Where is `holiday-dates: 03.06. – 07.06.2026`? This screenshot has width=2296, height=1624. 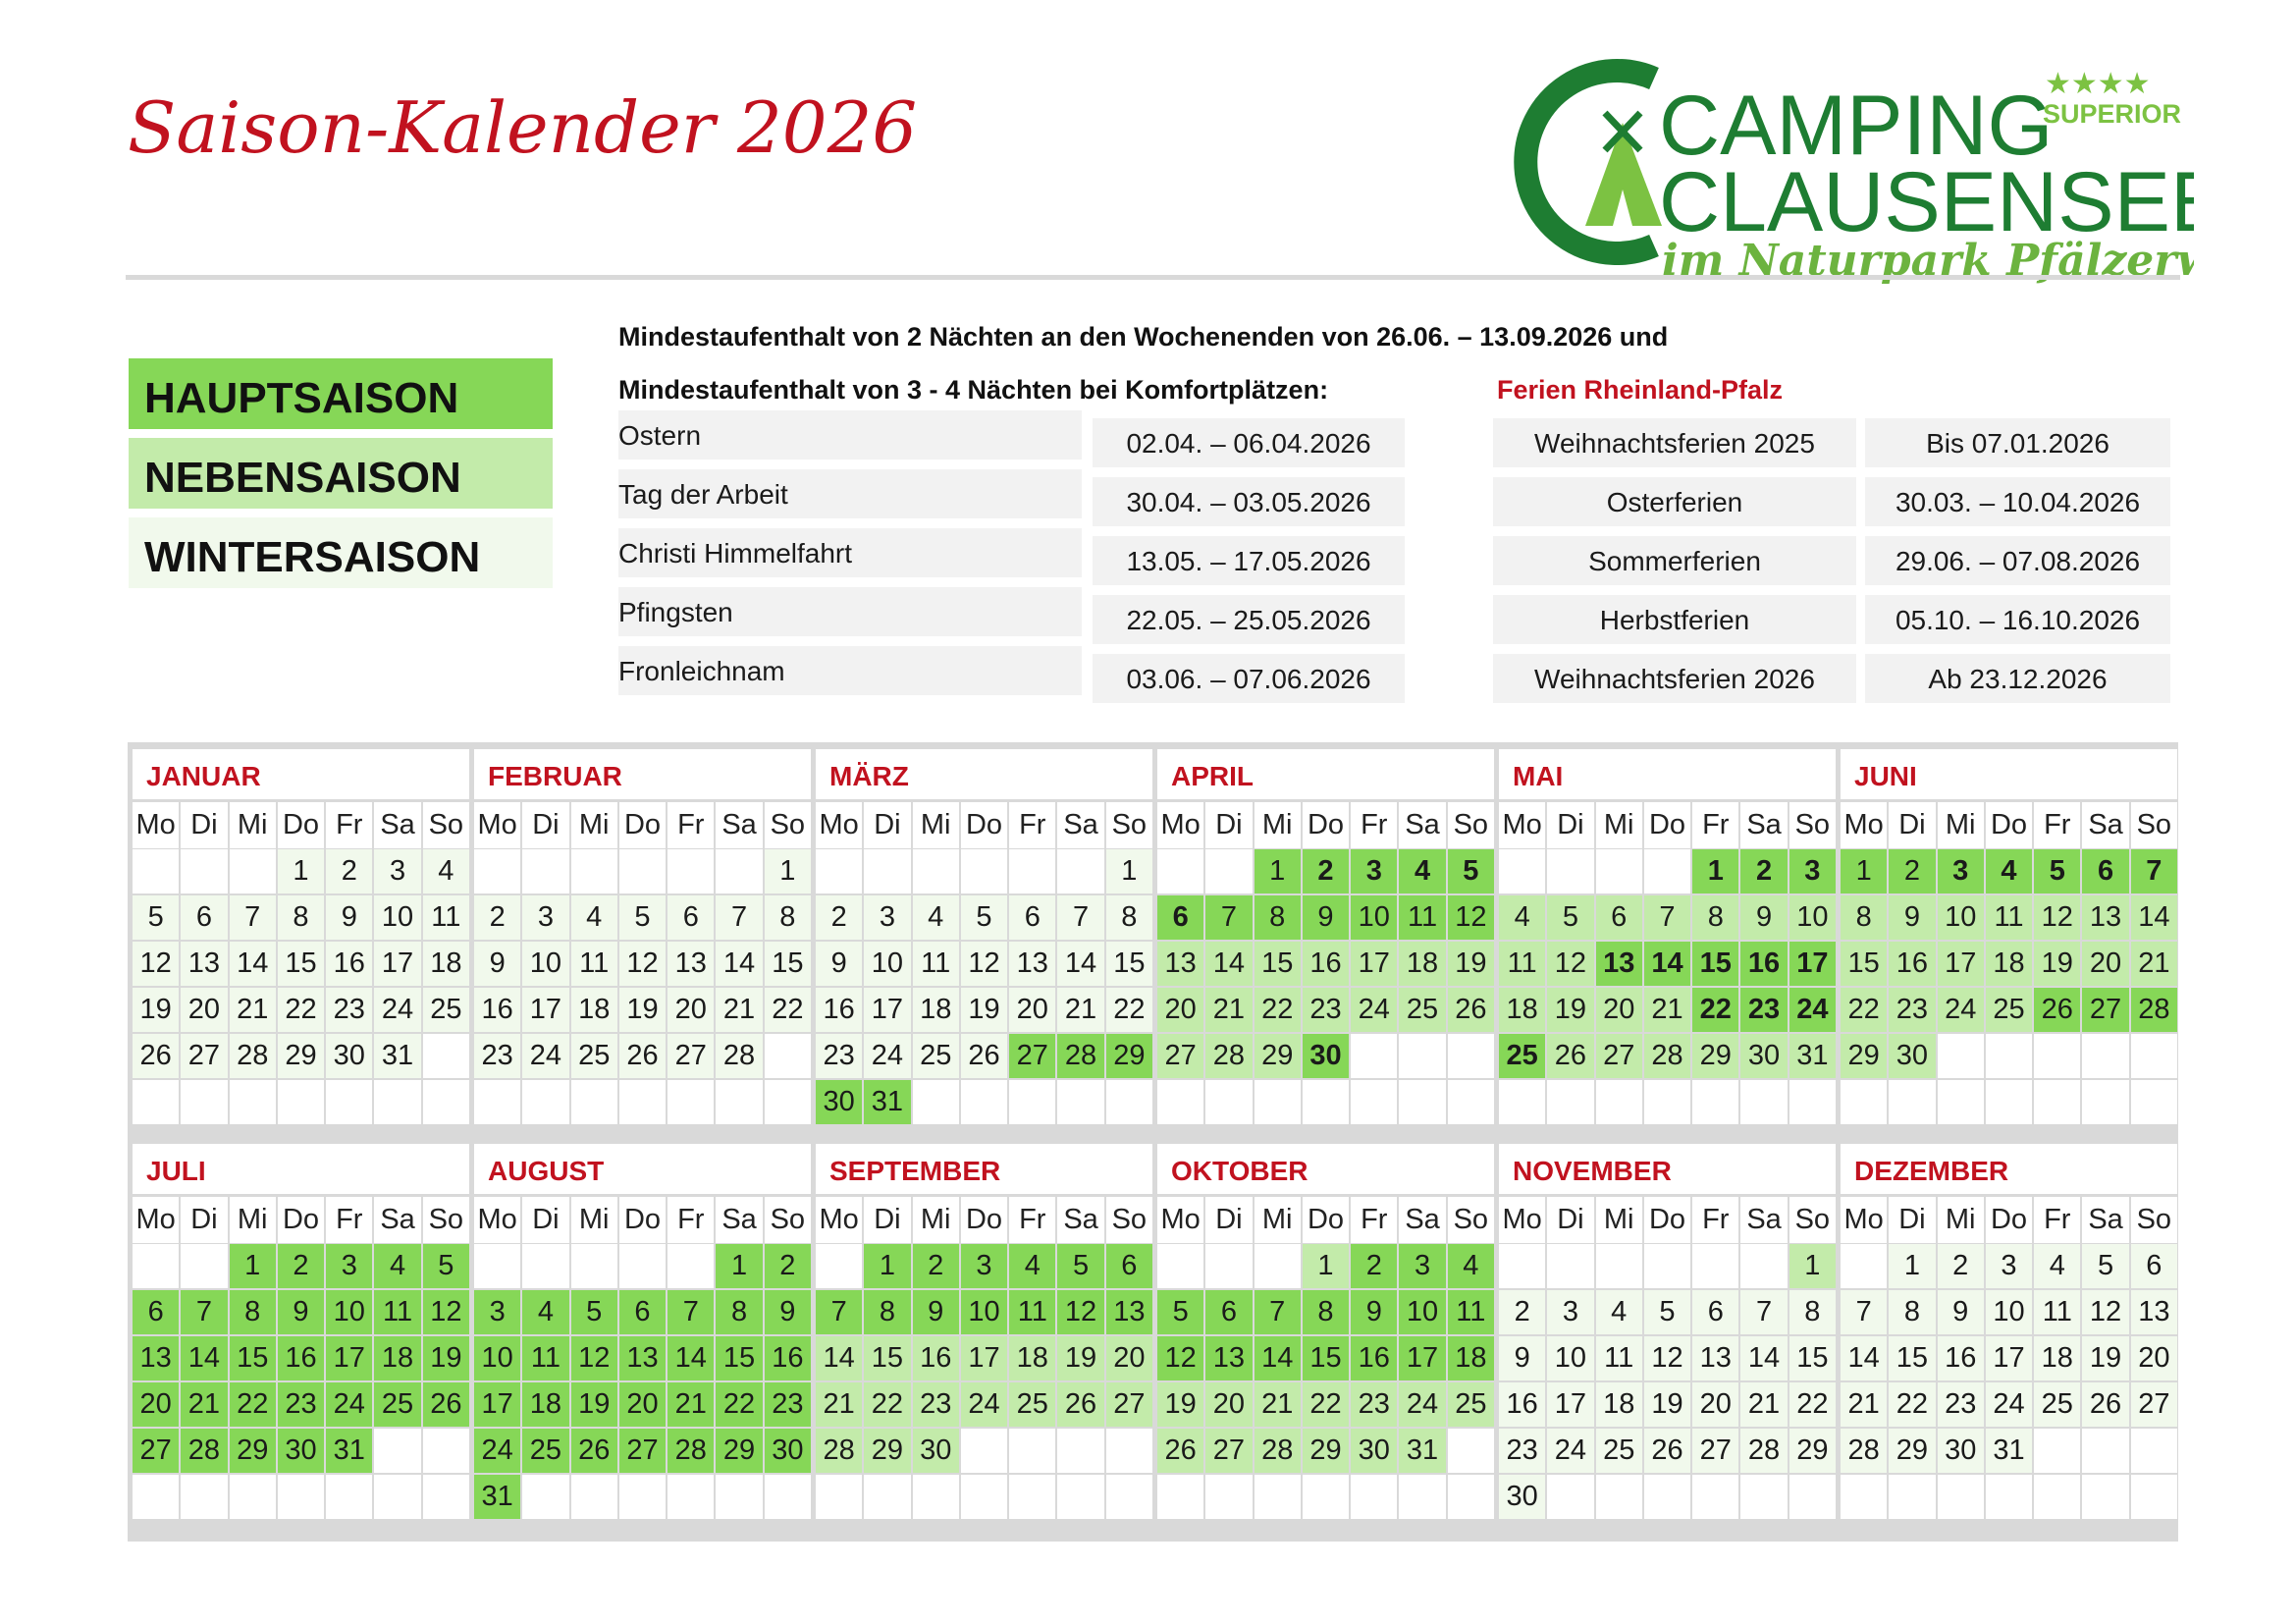
holiday-dates: 03.06. – 07.06.2026 is located at coordinates (1249, 678).